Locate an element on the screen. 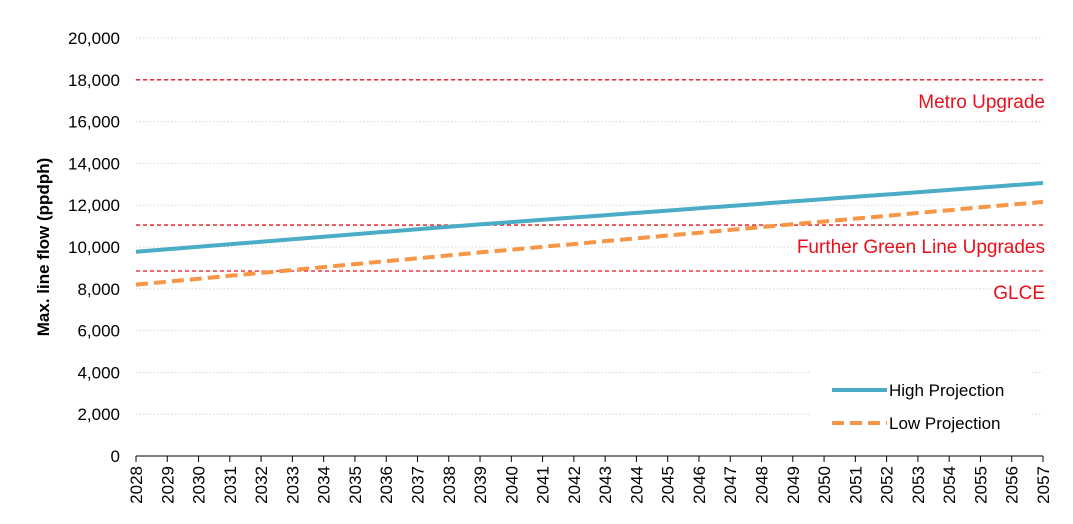 The height and width of the screenshot is (524, 1073). x-tick-label: 2029 is located at coordinates (167, 485).